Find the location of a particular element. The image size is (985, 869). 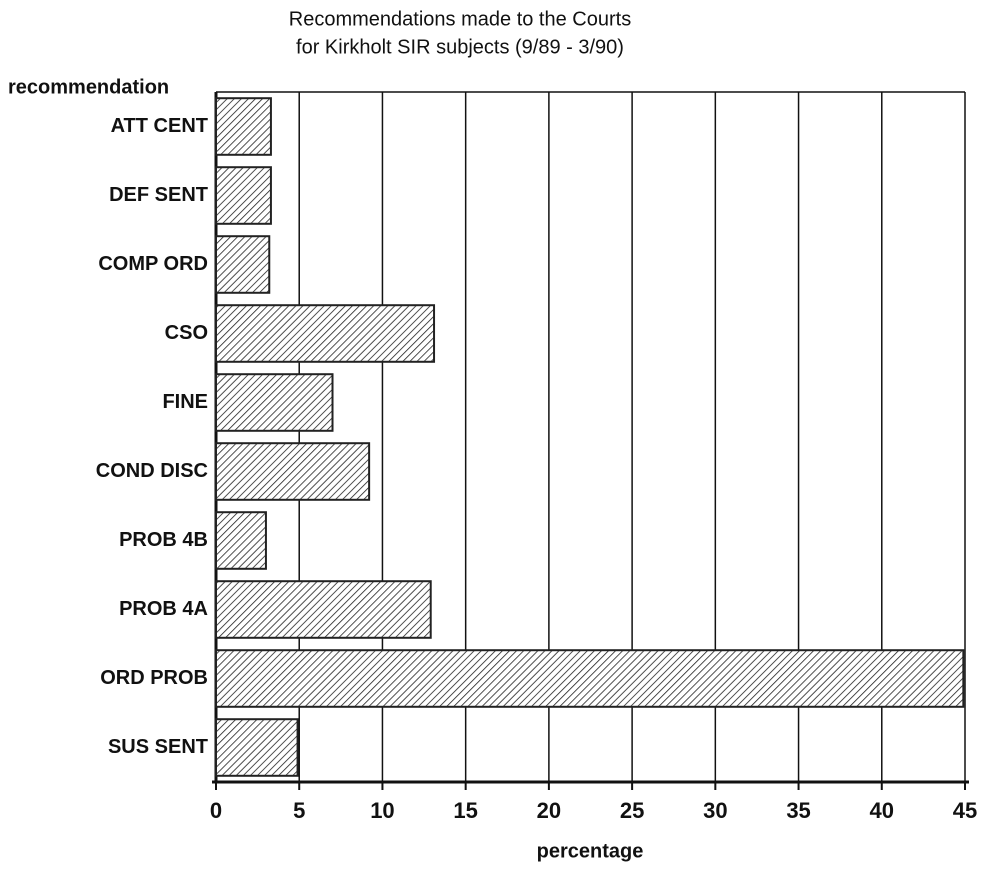

chart-subtitle: for Kirkholt SIR subjects (9/89 - 3/90) is located at coordinates (460, 47).